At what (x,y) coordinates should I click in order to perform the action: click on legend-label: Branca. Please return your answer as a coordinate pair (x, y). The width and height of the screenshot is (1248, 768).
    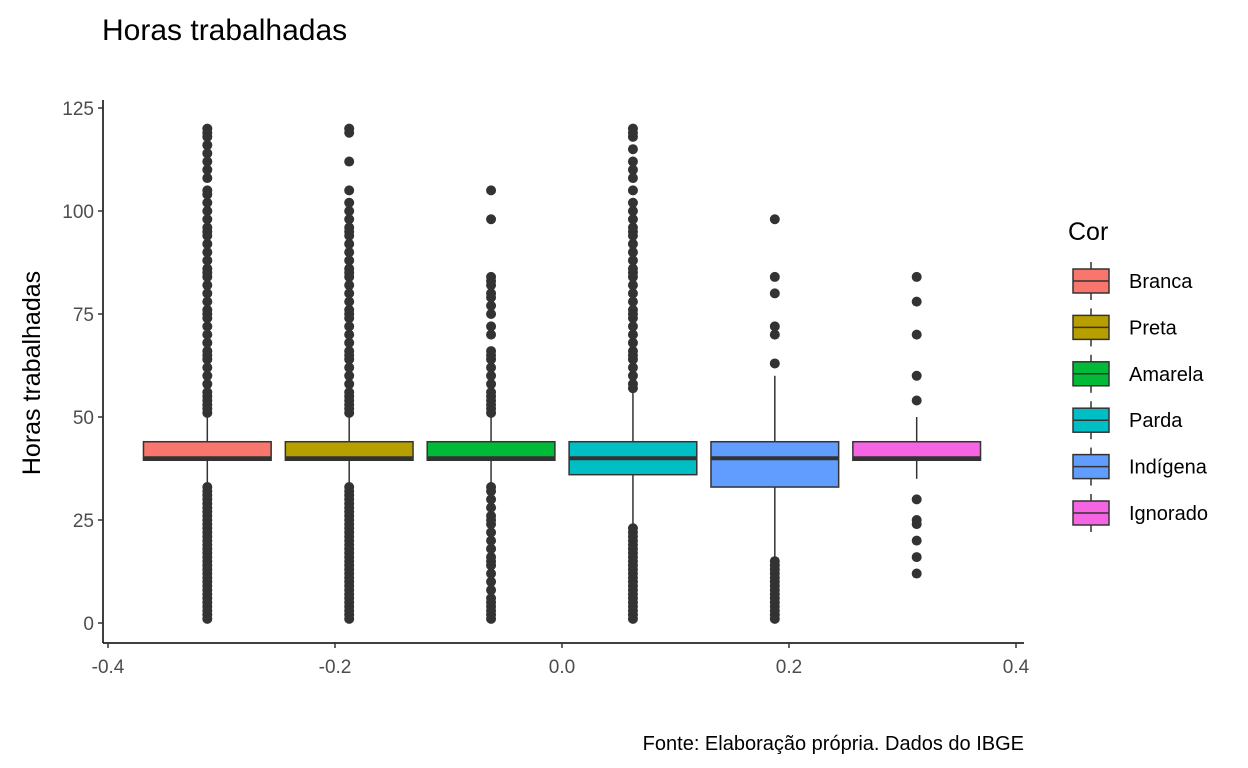
    Looking at the image, I should click on (1161, 282).